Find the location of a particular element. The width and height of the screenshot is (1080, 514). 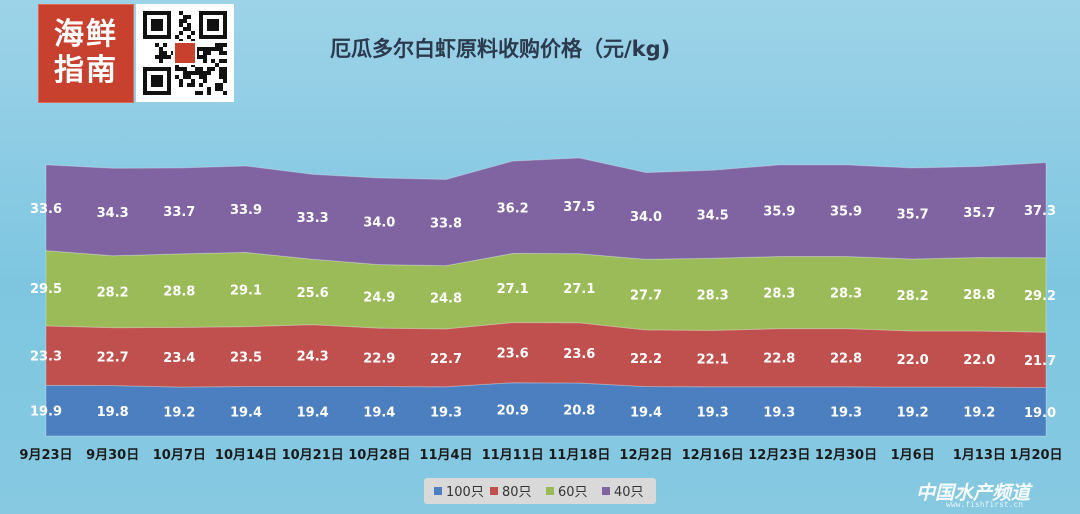

legend-label: 100只 is located at coordinates (465, 492).